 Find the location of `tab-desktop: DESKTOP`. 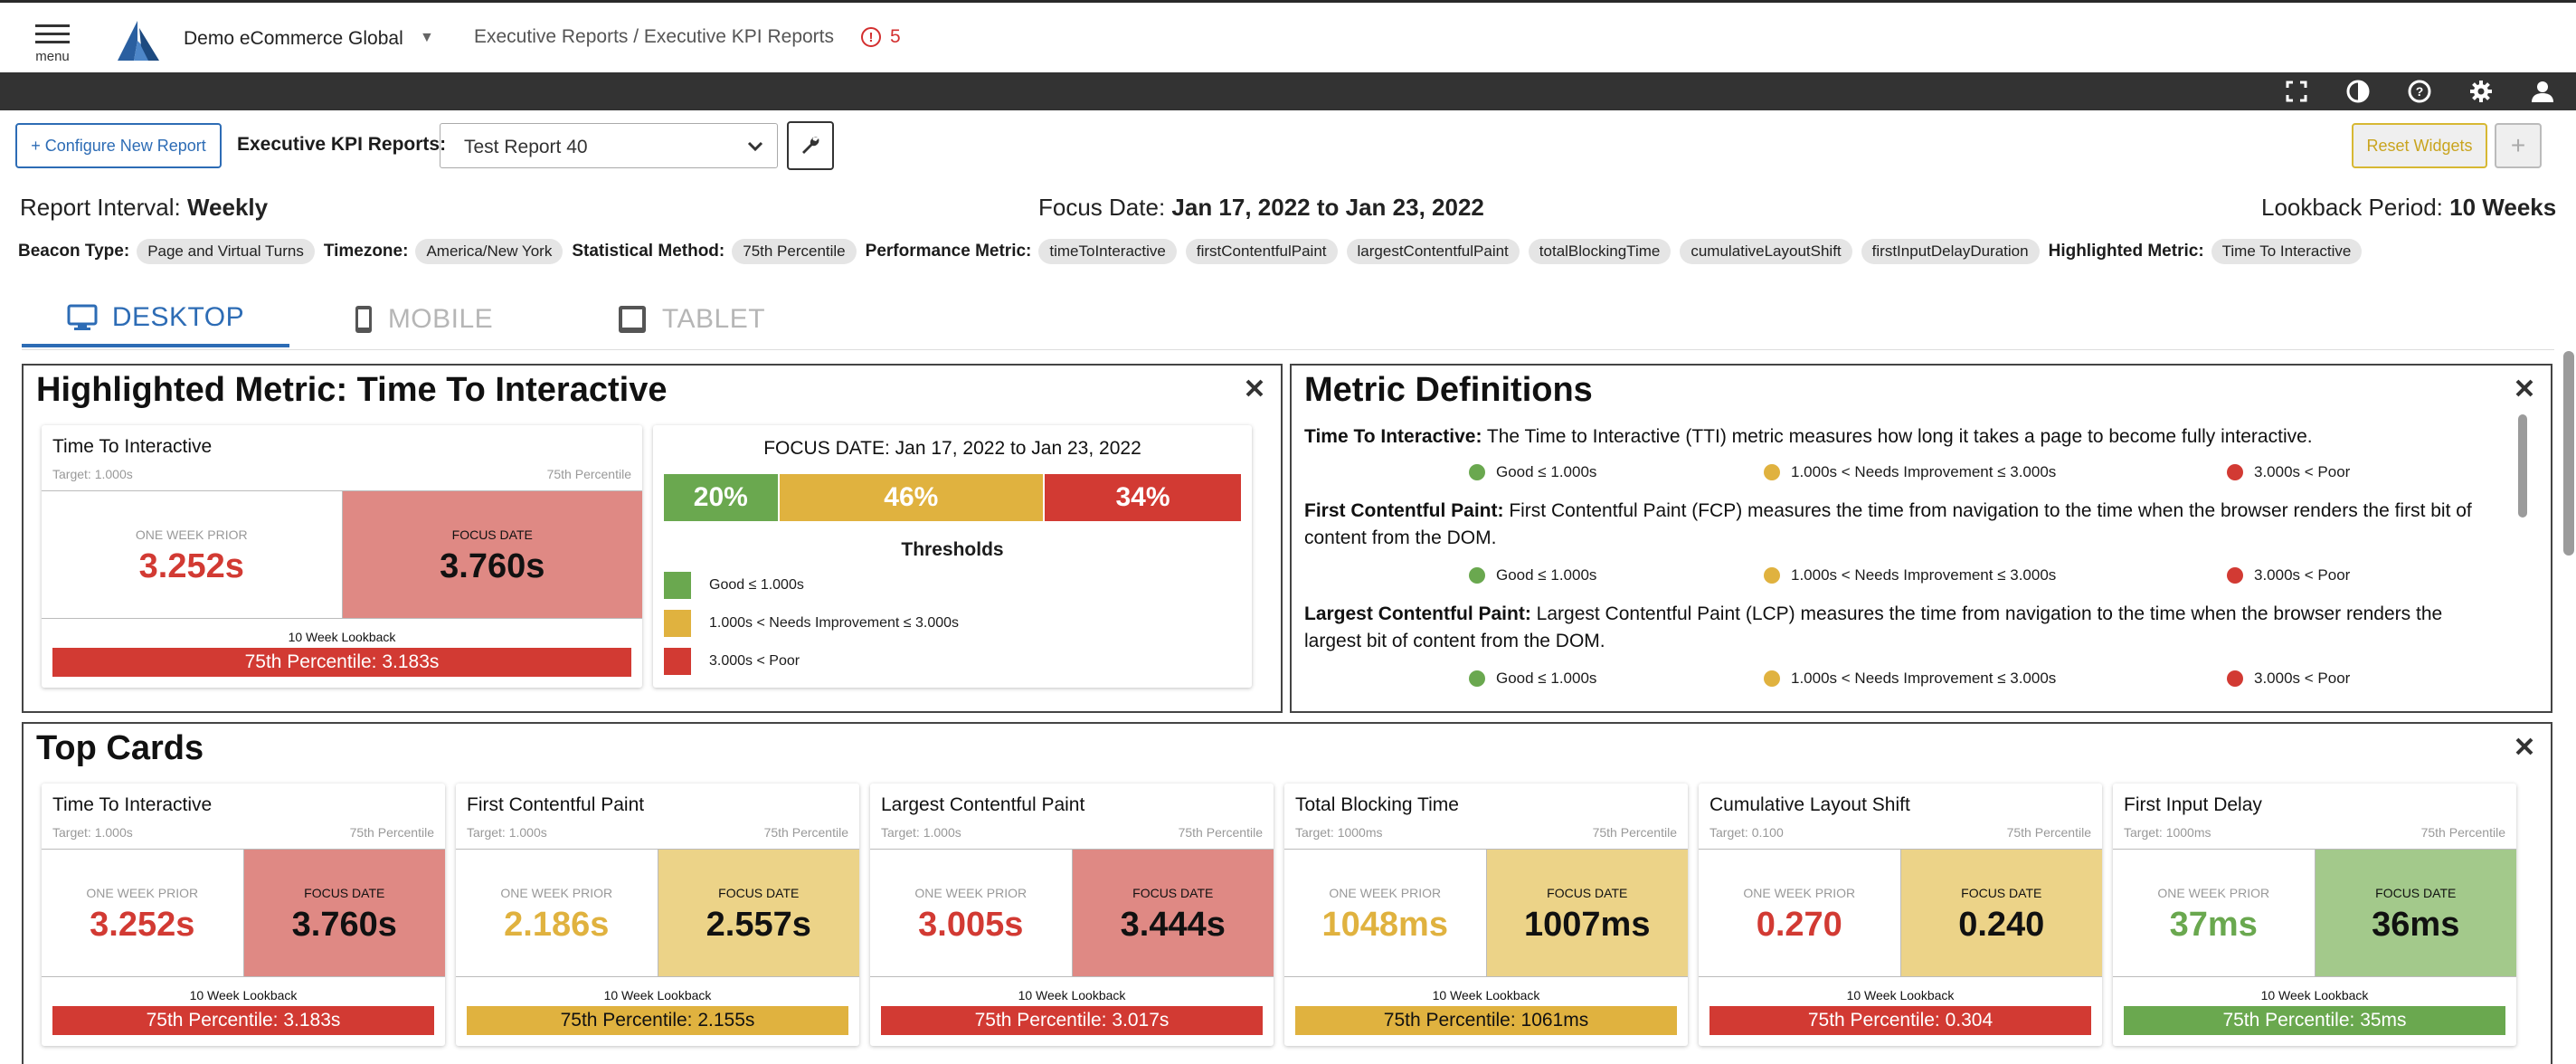

tab-desktop: DESKTOP is located at coordinates (156, 319).